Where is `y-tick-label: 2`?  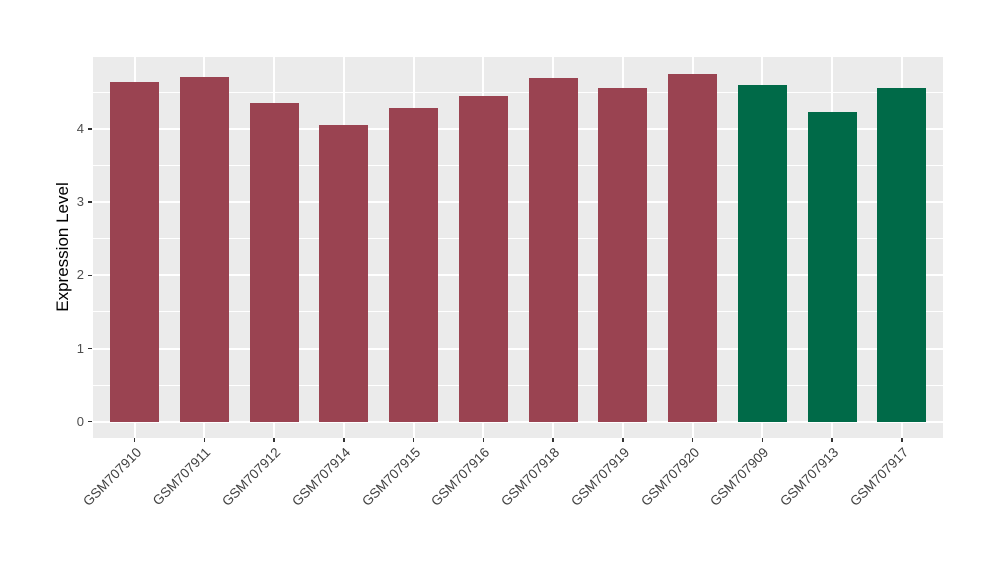 y-tick-label: 2 is located at coordinates (80, 275).